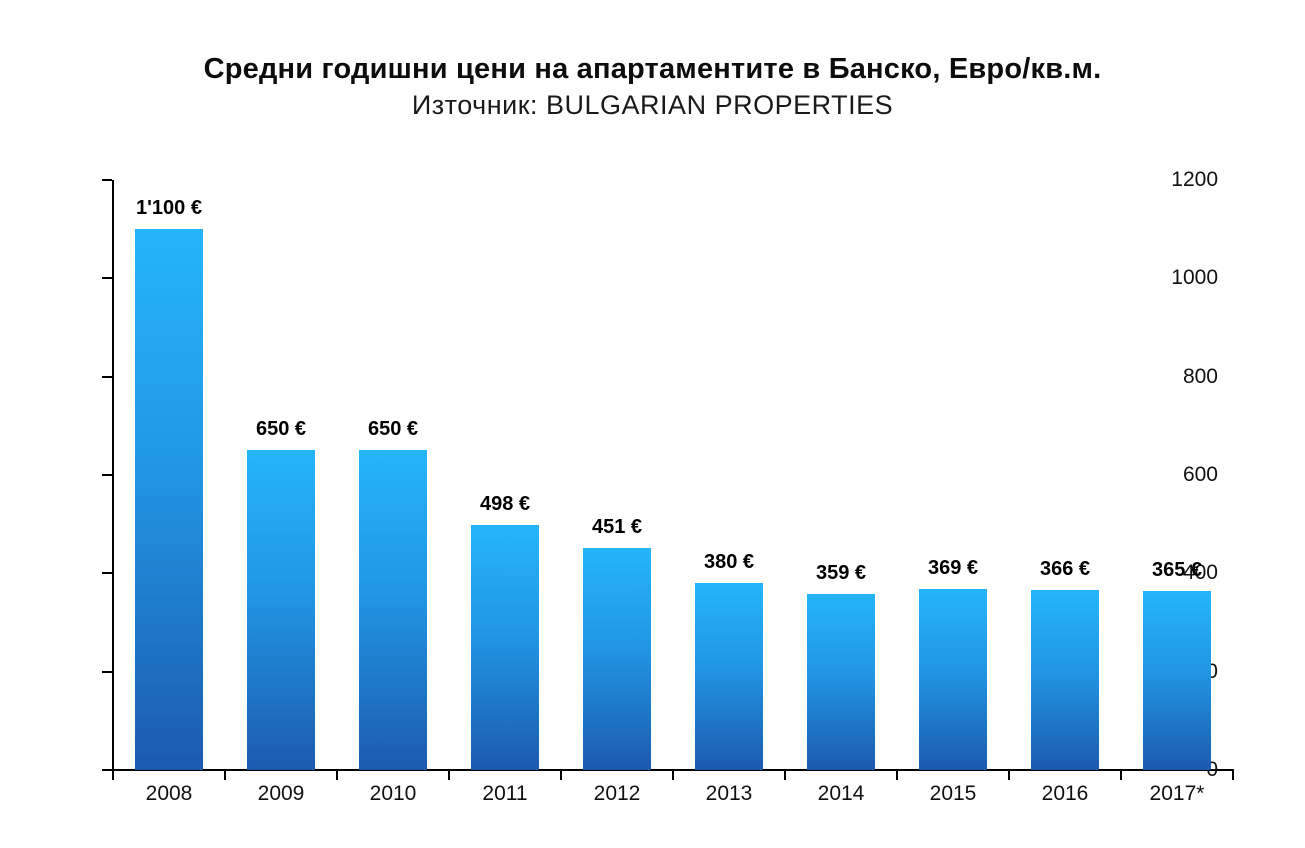 The width and height of the screenshot is (1305, 848). What do you see at coordinates (1177, 793) in the screenshot?
I see `x-axis-label-2017*: 2017*` at bounding box center [1177, 793].